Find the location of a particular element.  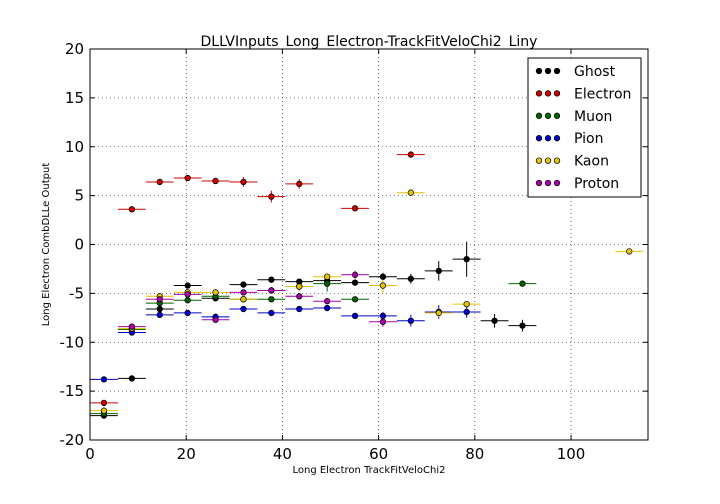

x-tick-label: 60 is located at coordinates (378, 454).